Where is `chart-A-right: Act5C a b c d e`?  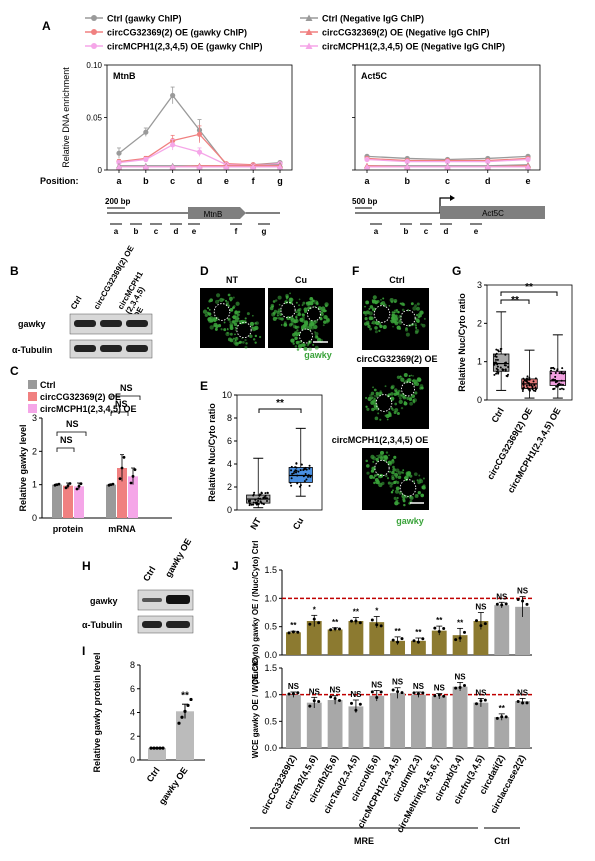
chart-A-right: Act5C a b c d e is located at coordinates (446, 125).